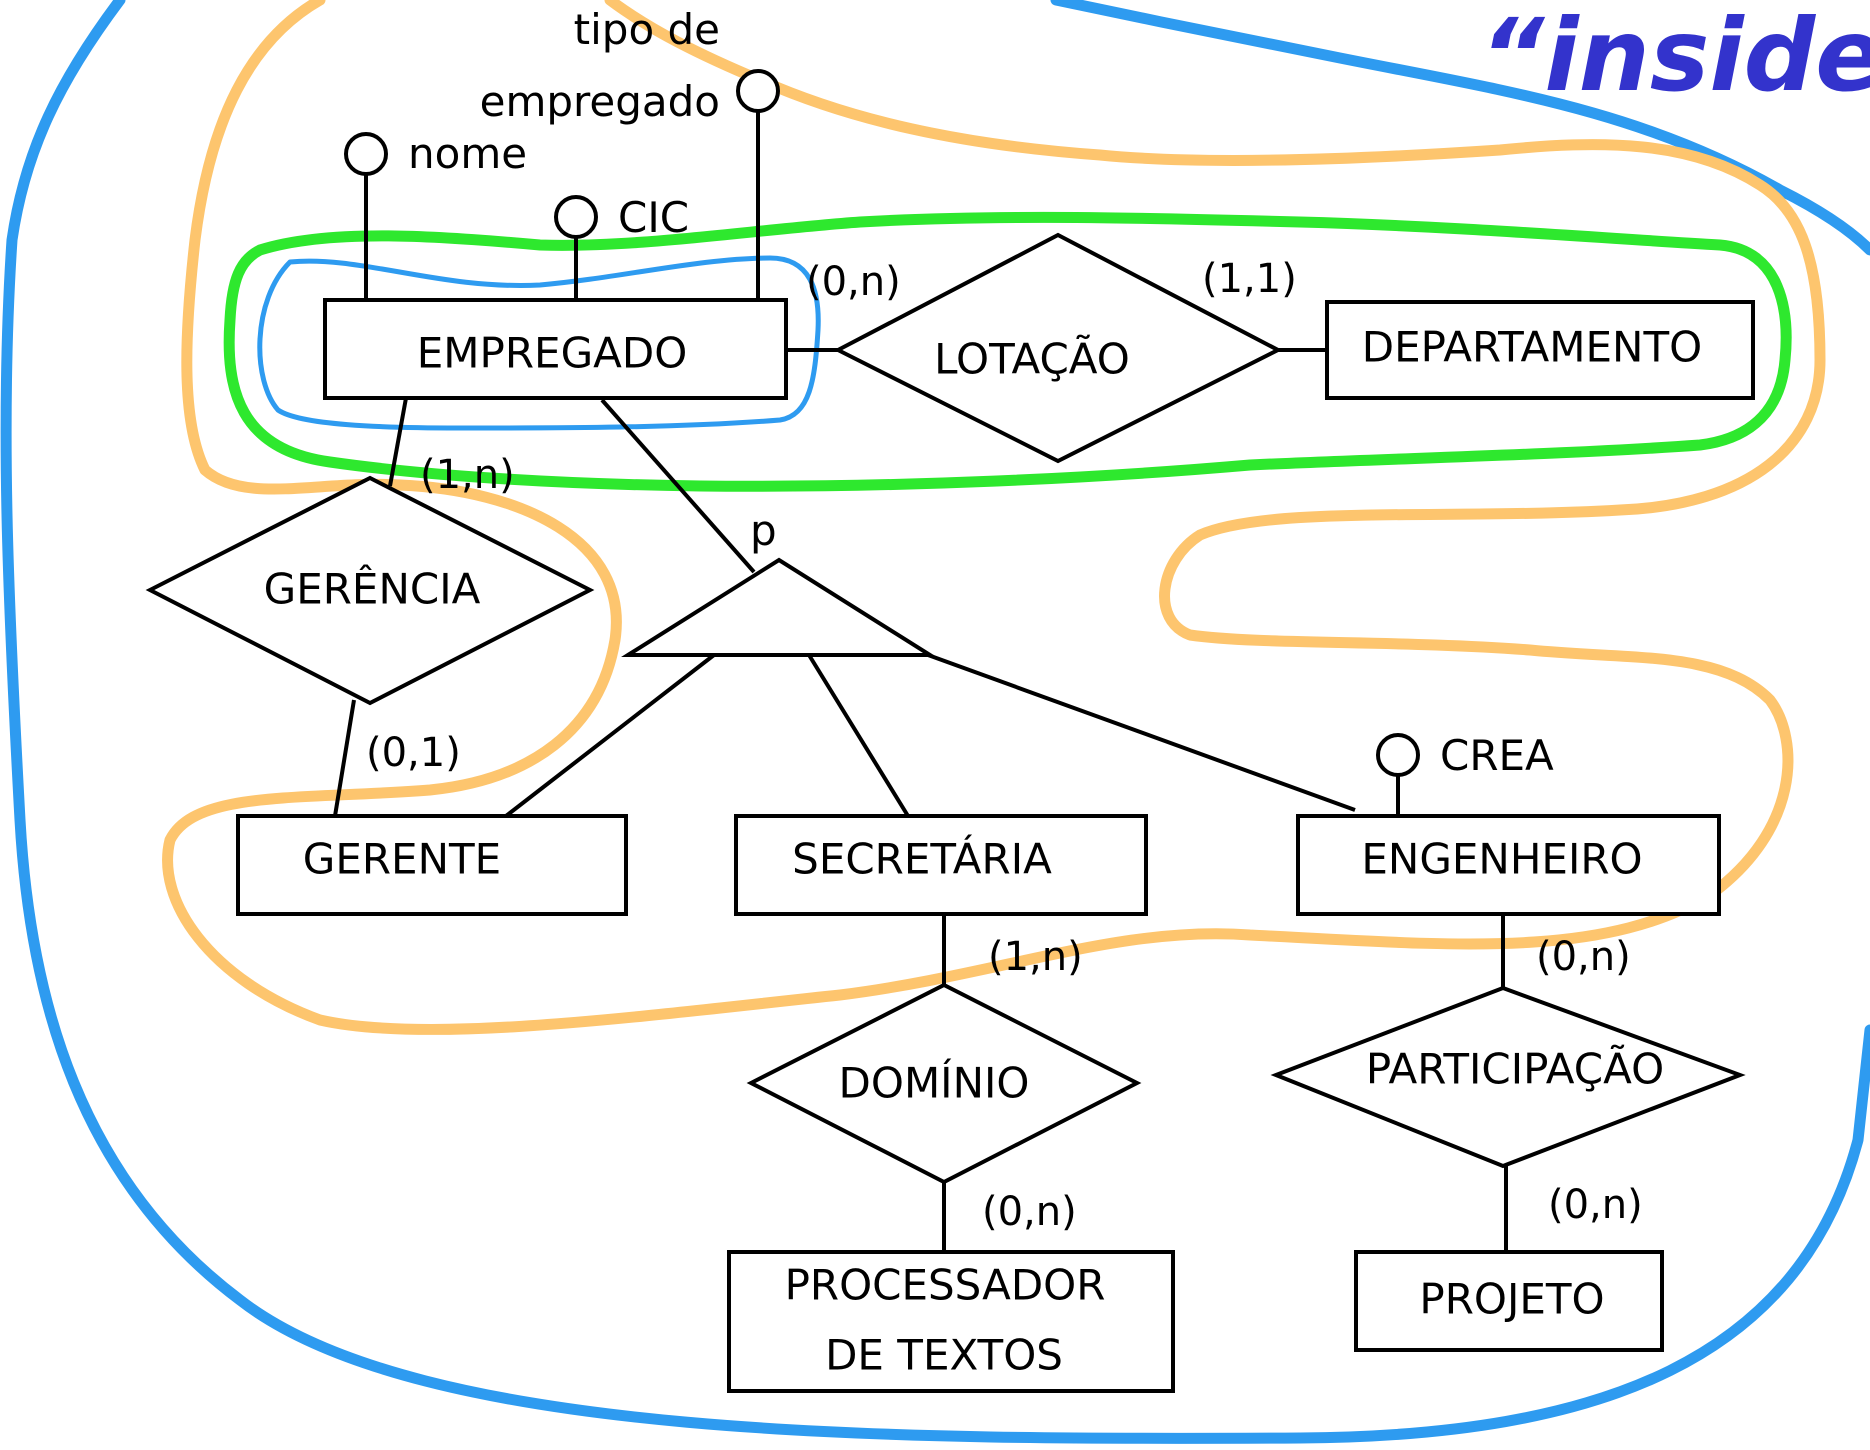  What do you see at coordinates (1398, 755) in the screenshot?
I see `attr-crea-circle` at bounding box center [1398, 755].